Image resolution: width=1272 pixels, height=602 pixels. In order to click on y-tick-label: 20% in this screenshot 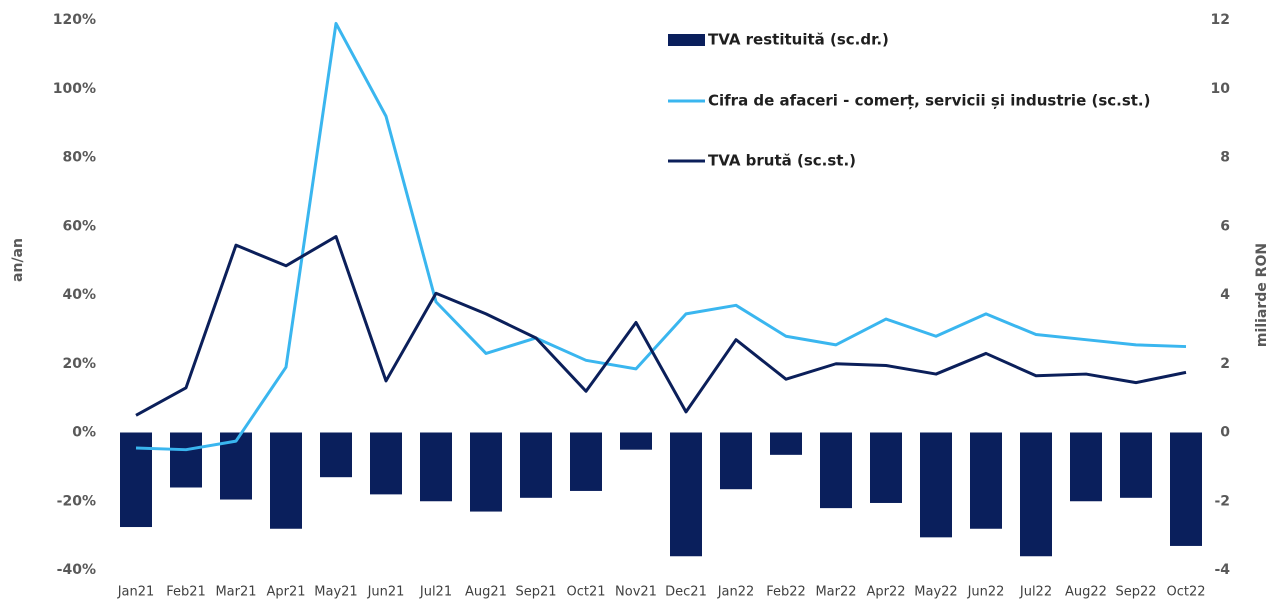, I will do `click(79, 364)`.